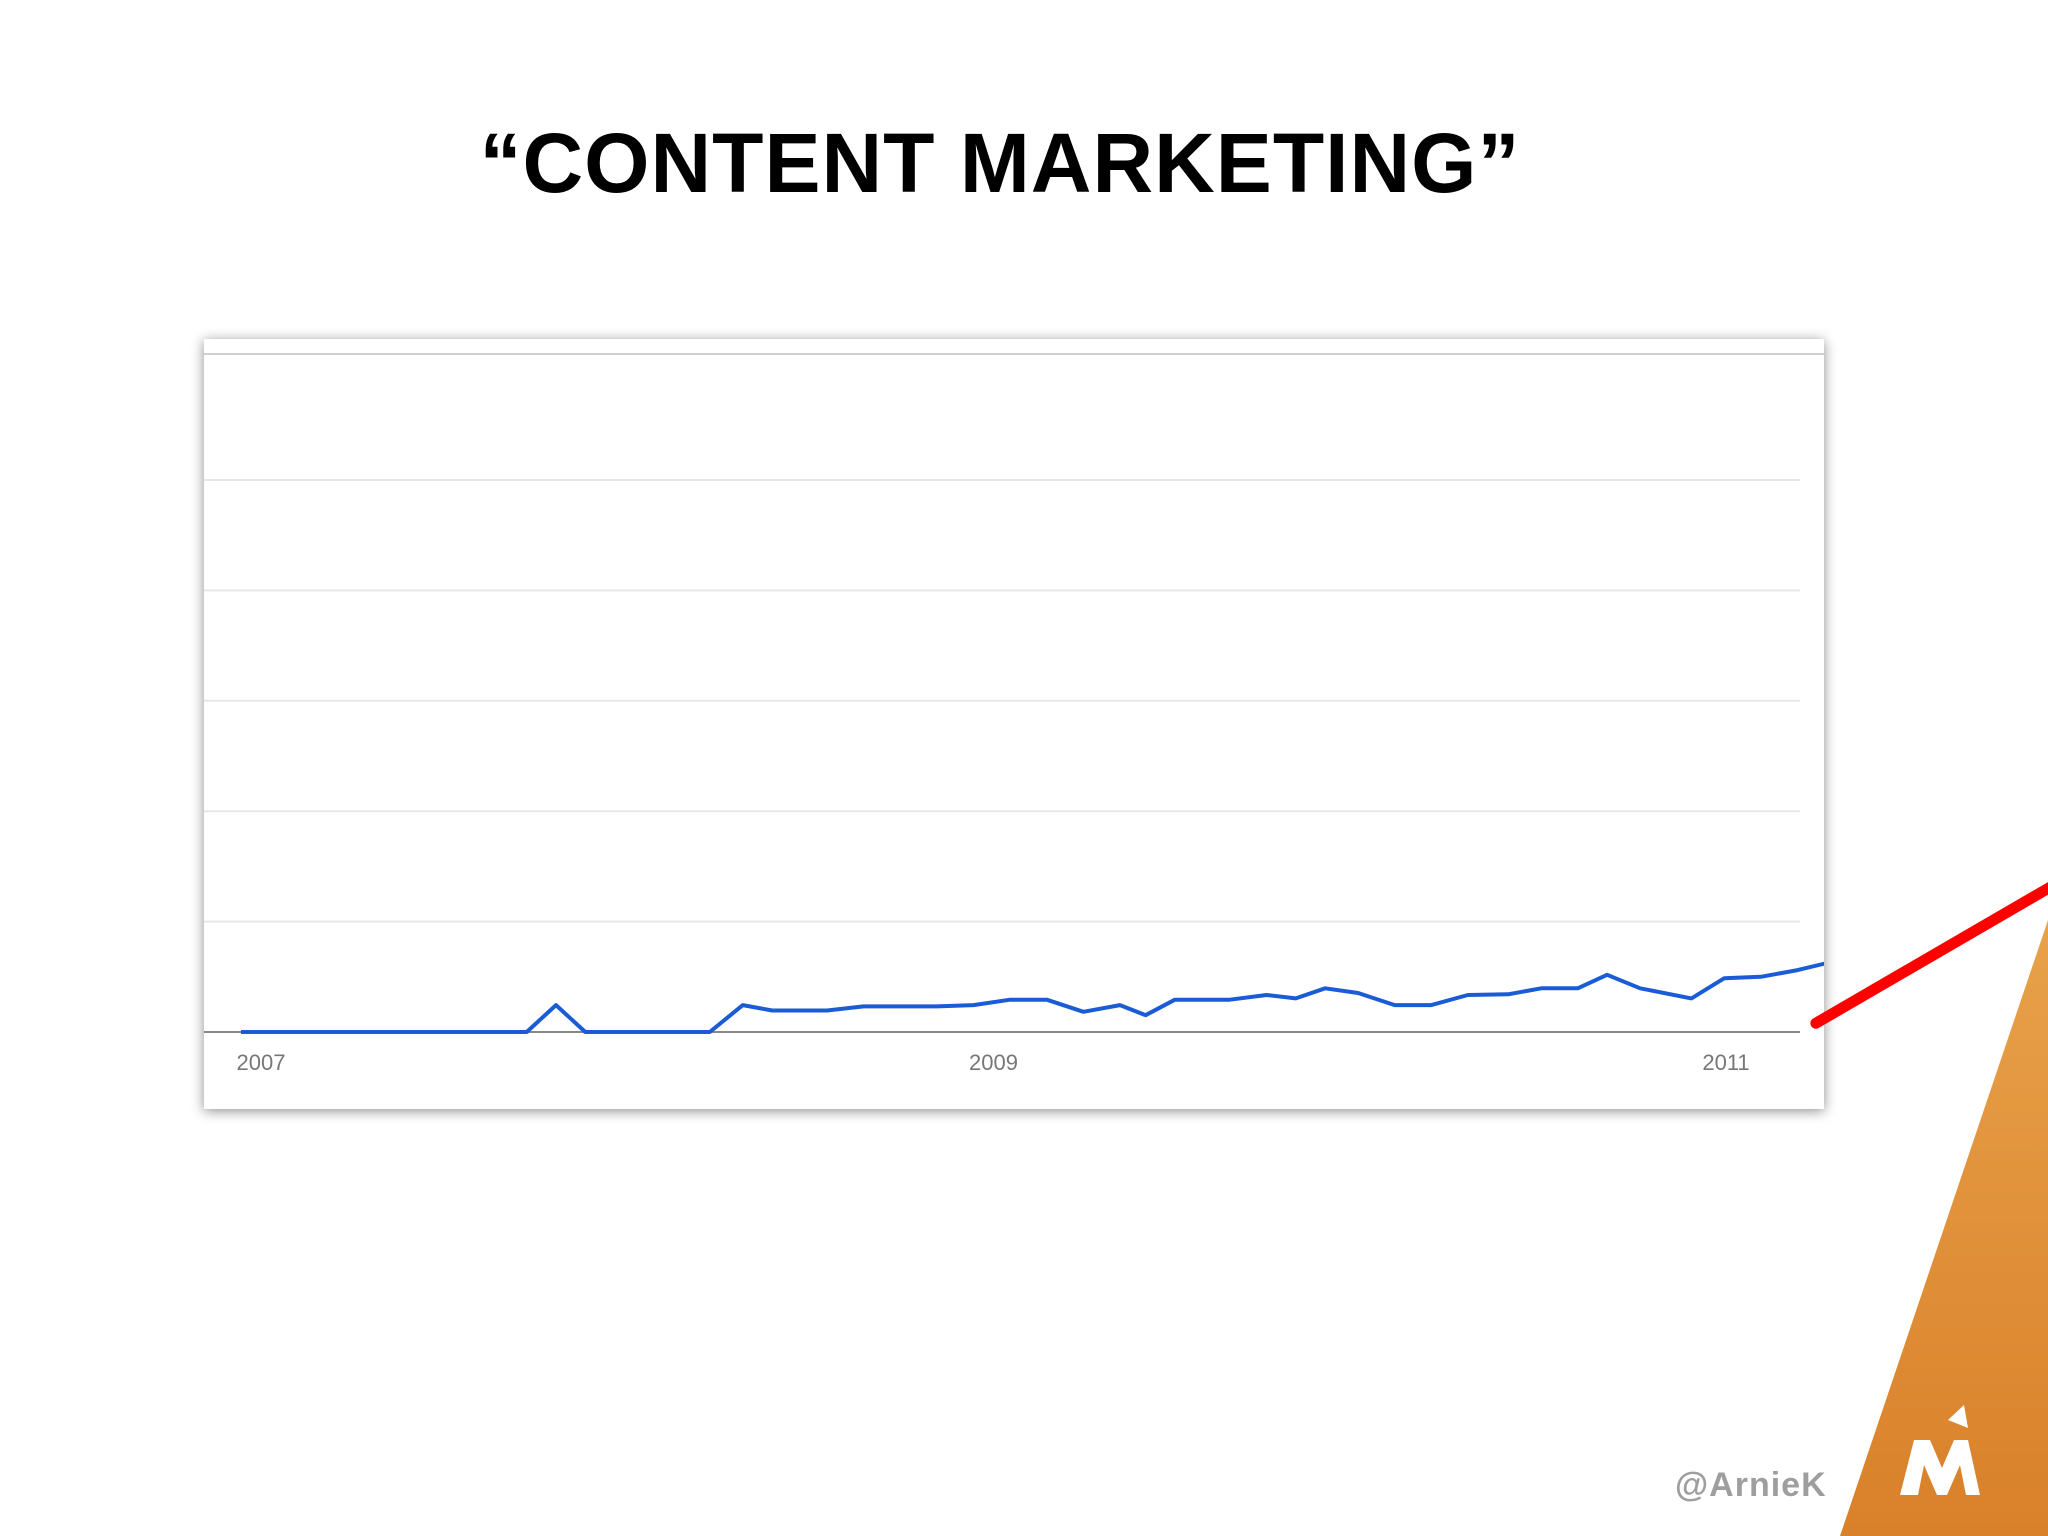  What do you see at coordinates (1725, 1062) in the screenshot?
I see `x-tick-label: 2011` at bounding box center [1725, 1062].